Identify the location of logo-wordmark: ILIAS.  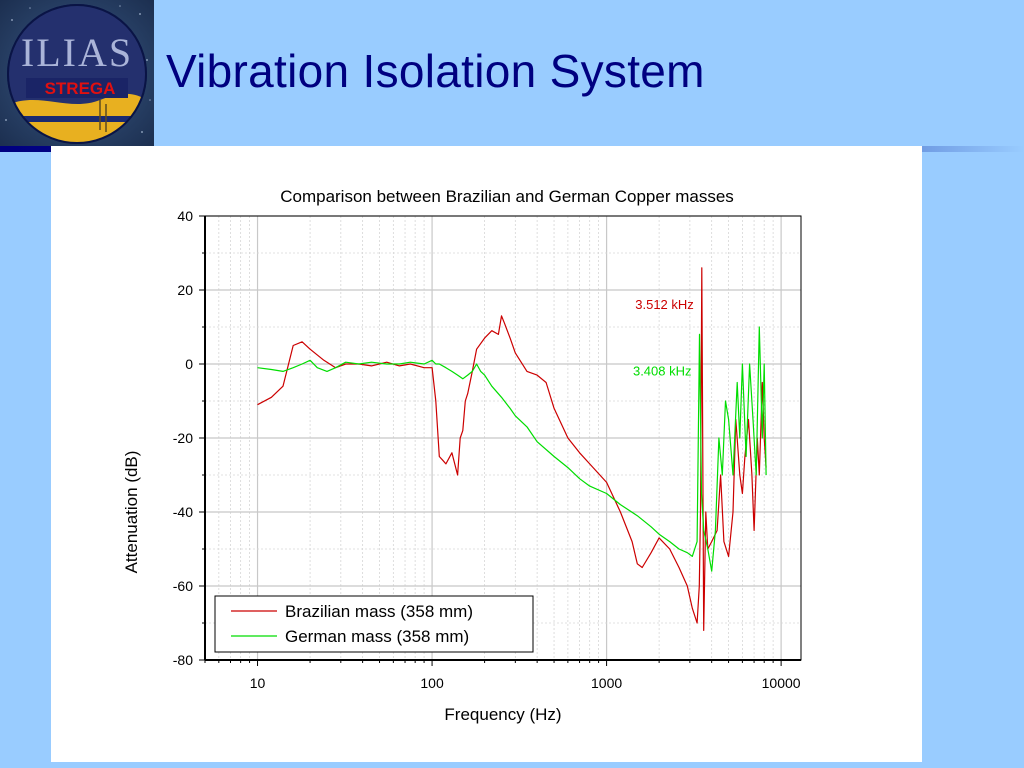
(77, 52).